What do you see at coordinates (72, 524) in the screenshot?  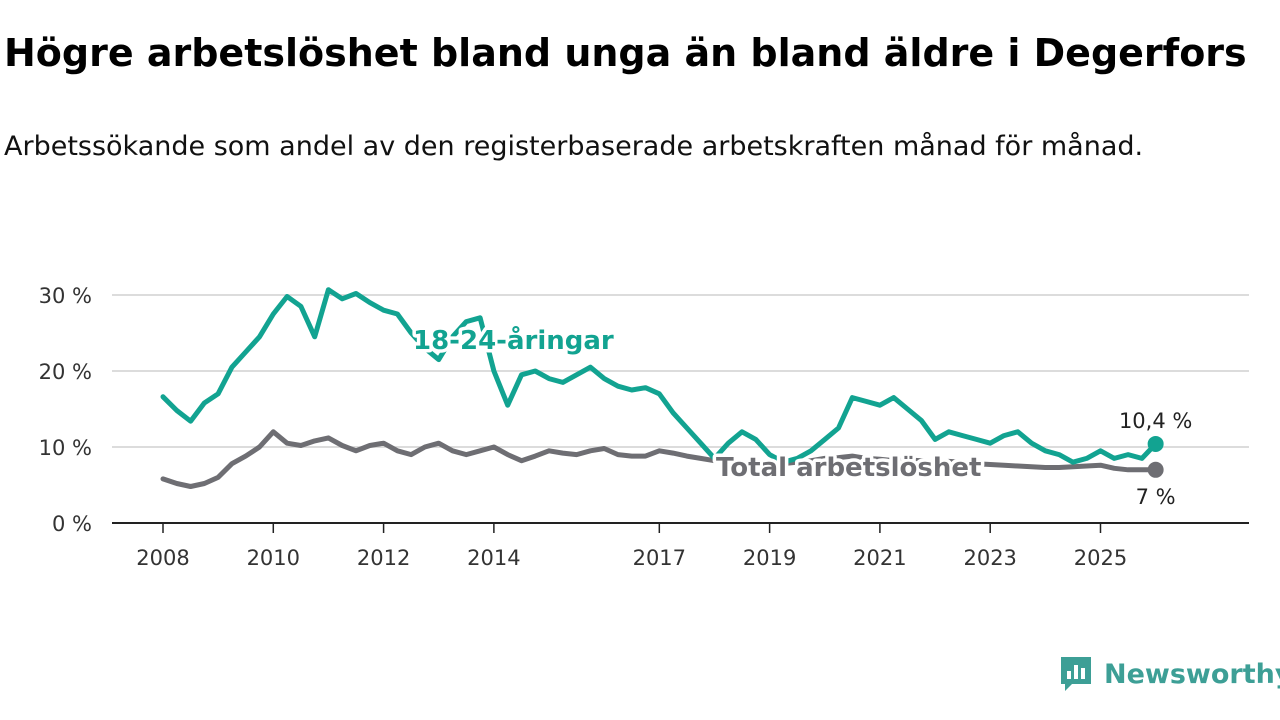 I see `y-tick-label: 0 %` at bounding box center [72, 524].